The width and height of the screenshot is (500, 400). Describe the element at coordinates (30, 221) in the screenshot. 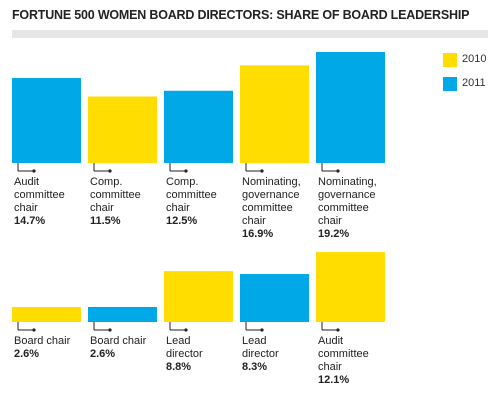

I see `value-label: 14.7%` at that location.